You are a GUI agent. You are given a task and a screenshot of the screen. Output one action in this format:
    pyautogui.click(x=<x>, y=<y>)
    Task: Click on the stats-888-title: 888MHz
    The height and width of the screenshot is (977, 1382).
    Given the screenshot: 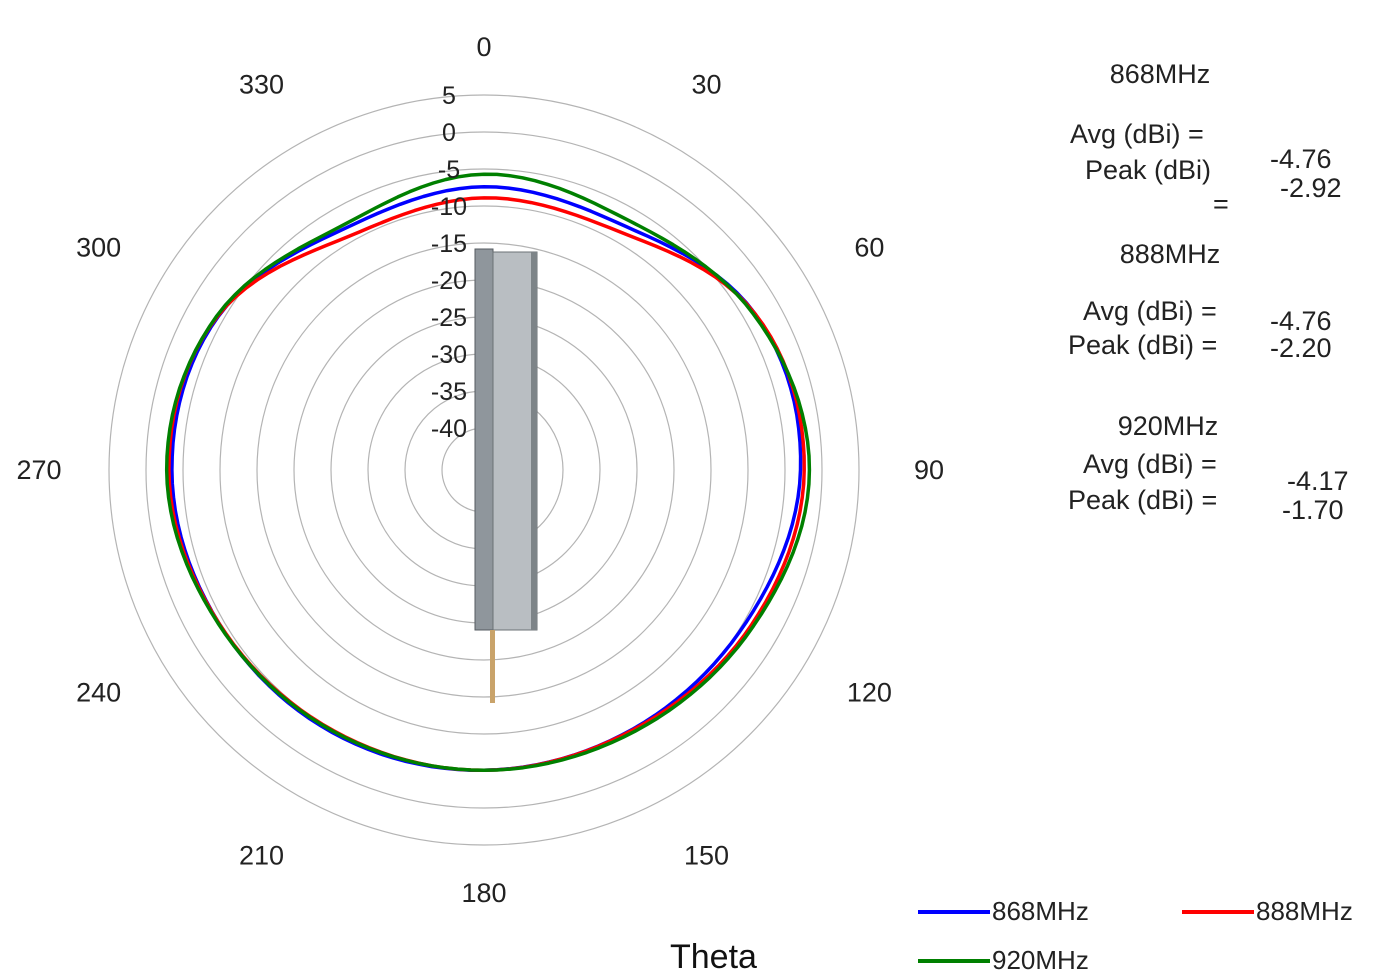 What is the action you would take?
    pyautogui.click(x=1170, y=254)
    